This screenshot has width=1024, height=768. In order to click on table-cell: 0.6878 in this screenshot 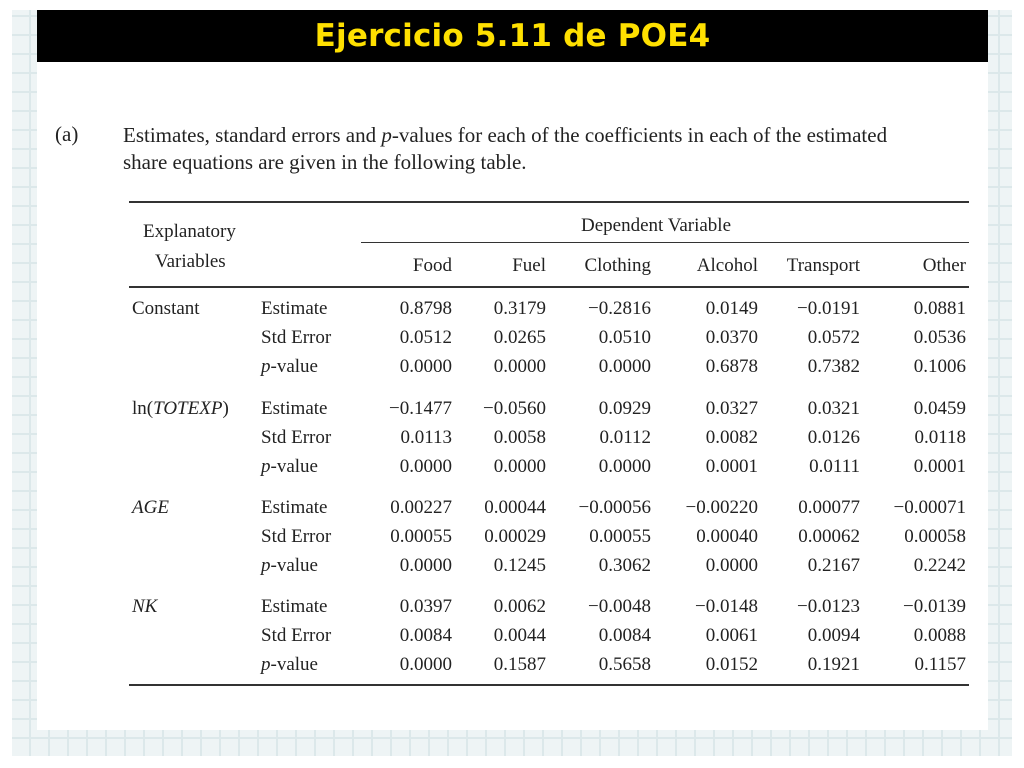, I will do `click(731, 366)`.